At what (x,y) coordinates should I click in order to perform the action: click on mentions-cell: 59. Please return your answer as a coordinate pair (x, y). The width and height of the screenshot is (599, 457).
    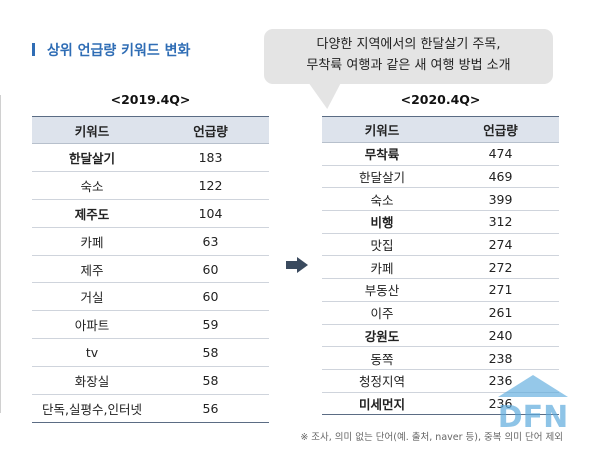
    Looking at the image, I should click on (210, 325).